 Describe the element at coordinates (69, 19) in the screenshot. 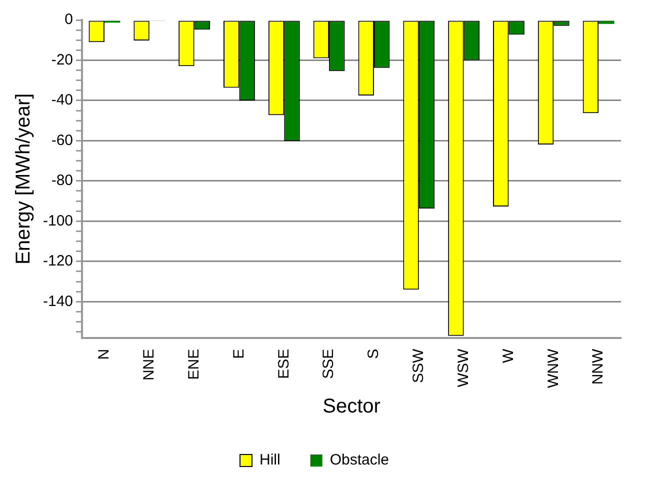

I see `y-tick-label: 0` at that location.